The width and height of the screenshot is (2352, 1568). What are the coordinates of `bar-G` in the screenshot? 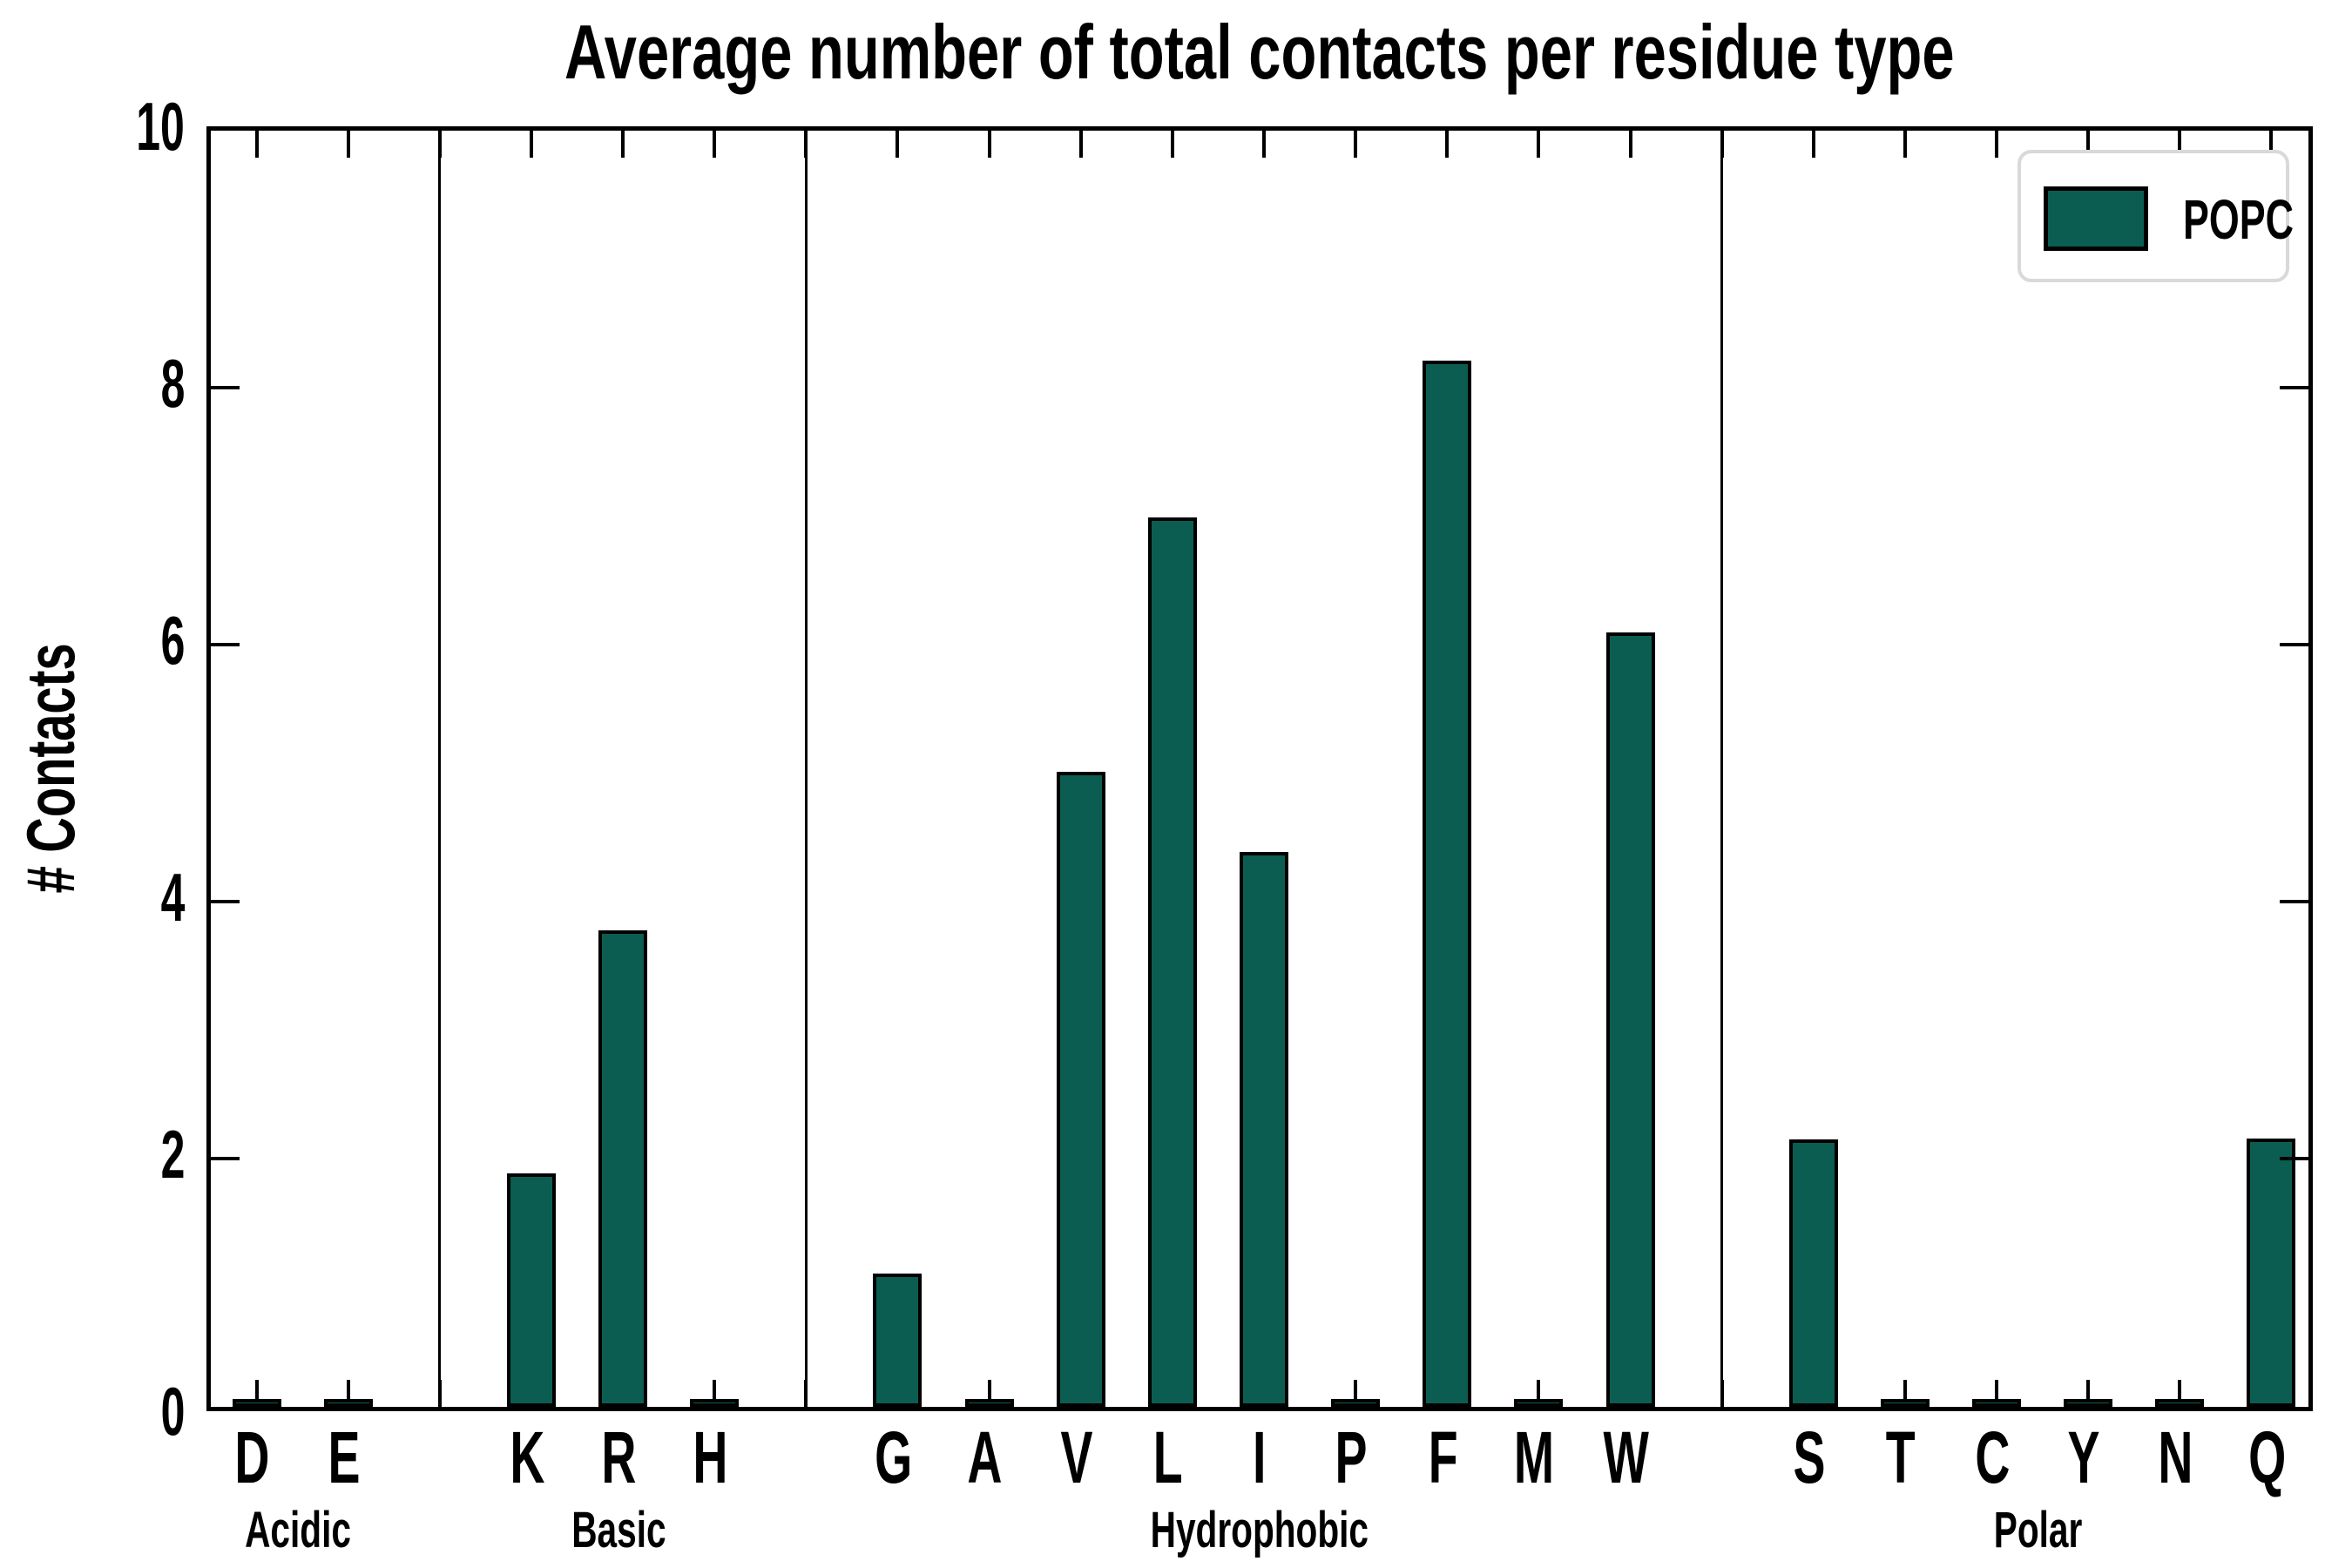 It's located at (898, 1340).